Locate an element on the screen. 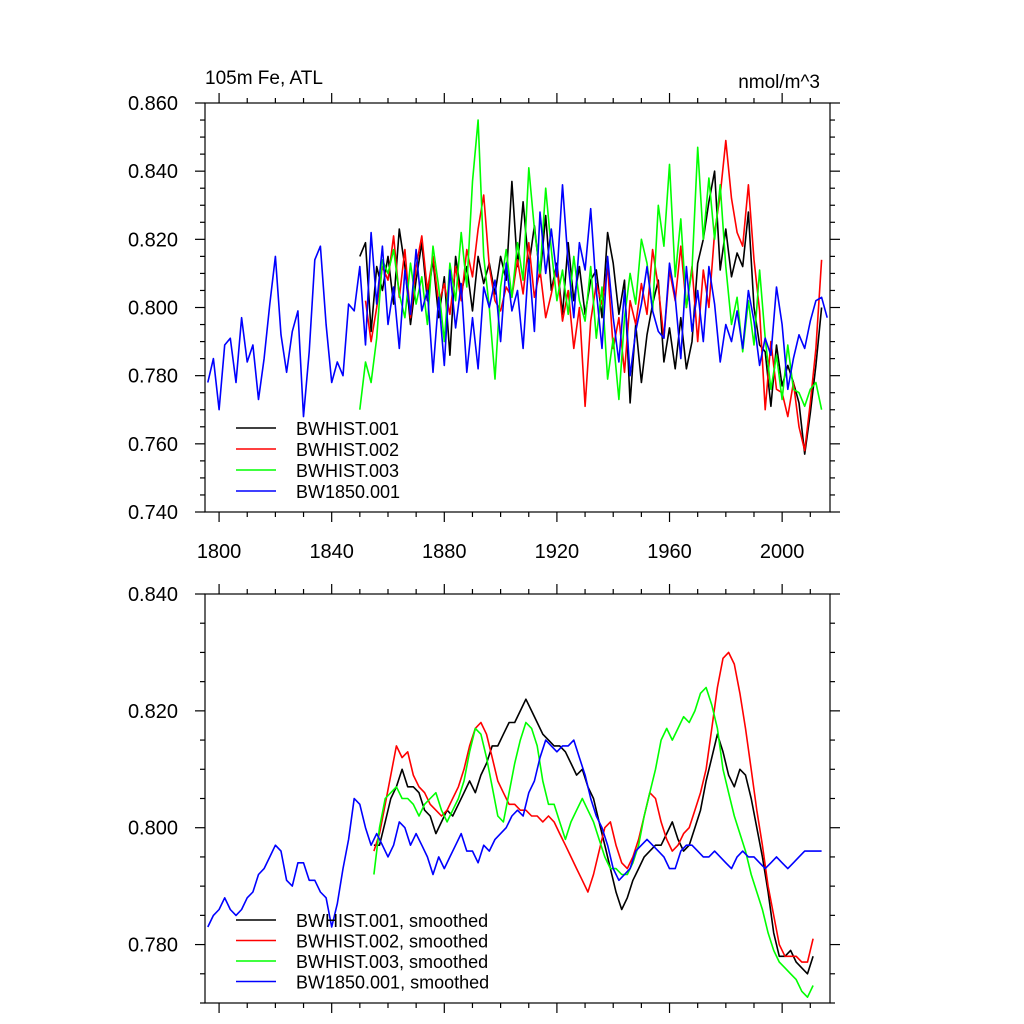 The height and width of the screenshot is (1024, 1024). legend-label: BW1850.001, smoothed is located at coordinates (392, 983).